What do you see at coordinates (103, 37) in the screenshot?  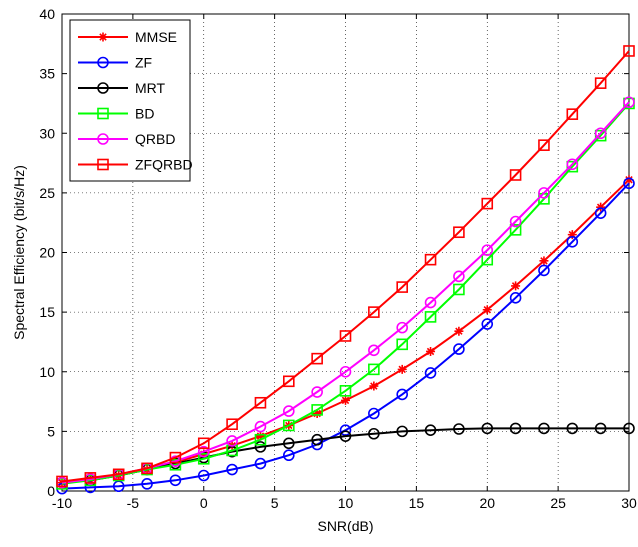 I see `legend-marker-mmse` at bounding box center [103, 37].